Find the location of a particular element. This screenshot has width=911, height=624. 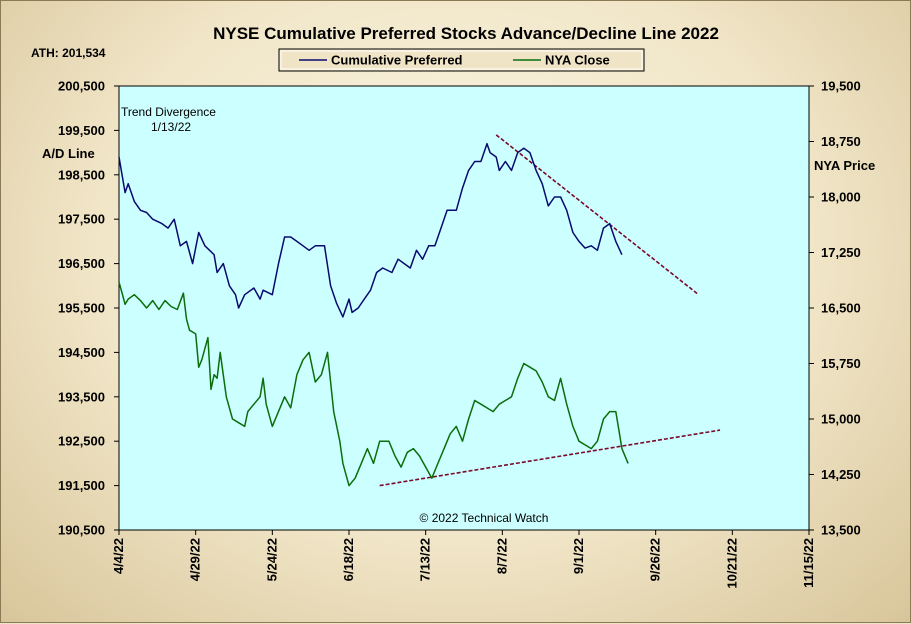

left-tick-label: 194,500 is located at coordinates (81, 352).